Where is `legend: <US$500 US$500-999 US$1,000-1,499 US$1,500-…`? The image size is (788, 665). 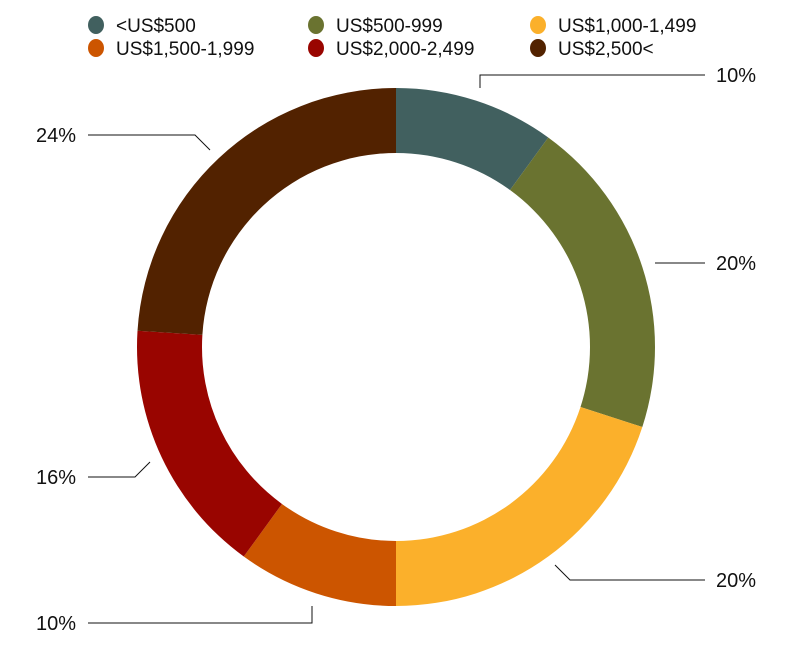
legend: <US$500 US$500-999 US$1,000-1,499 US$1,500-… is located at coordinates (392, 38).